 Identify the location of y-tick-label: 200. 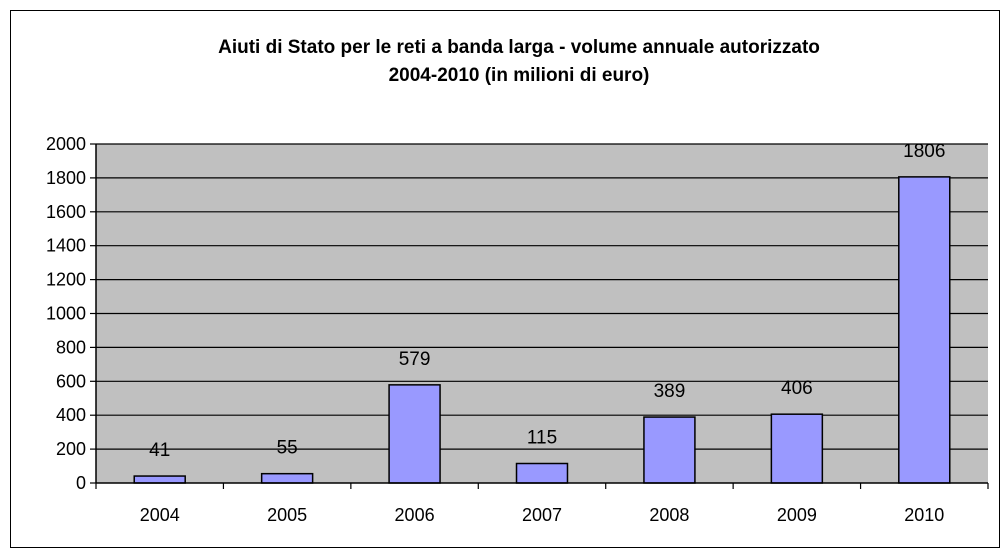
(71, 449).